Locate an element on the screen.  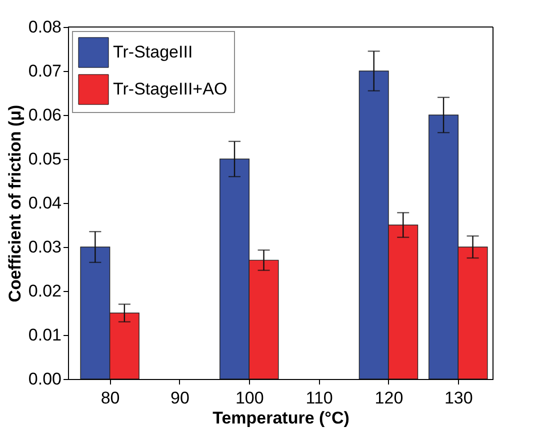
x-tick-label: 110 is located at coordinates (319, 398).